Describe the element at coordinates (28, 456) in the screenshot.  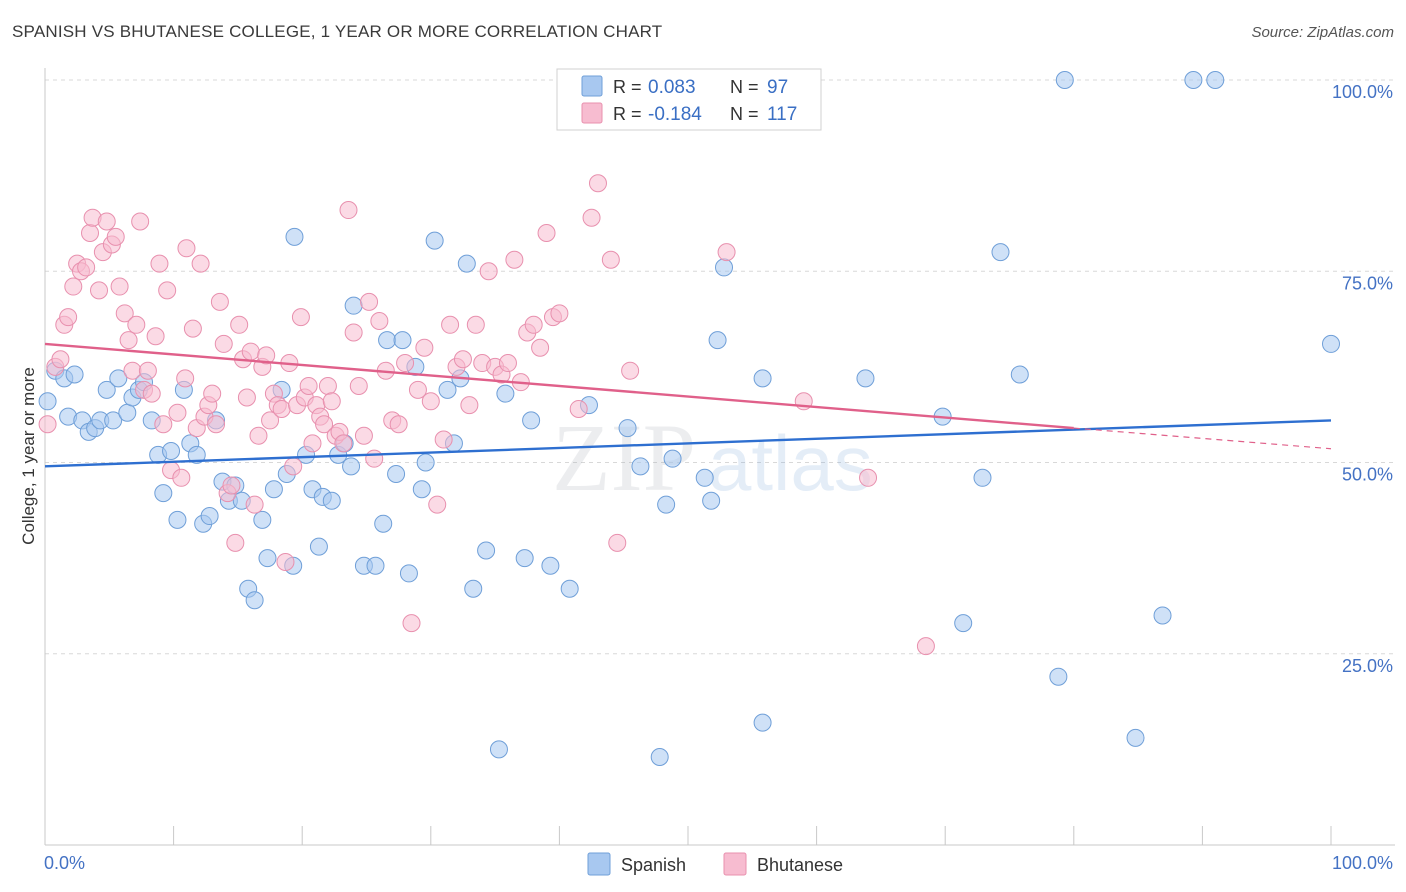
I see `y-axis-label: College, 1 year or more` at that location.